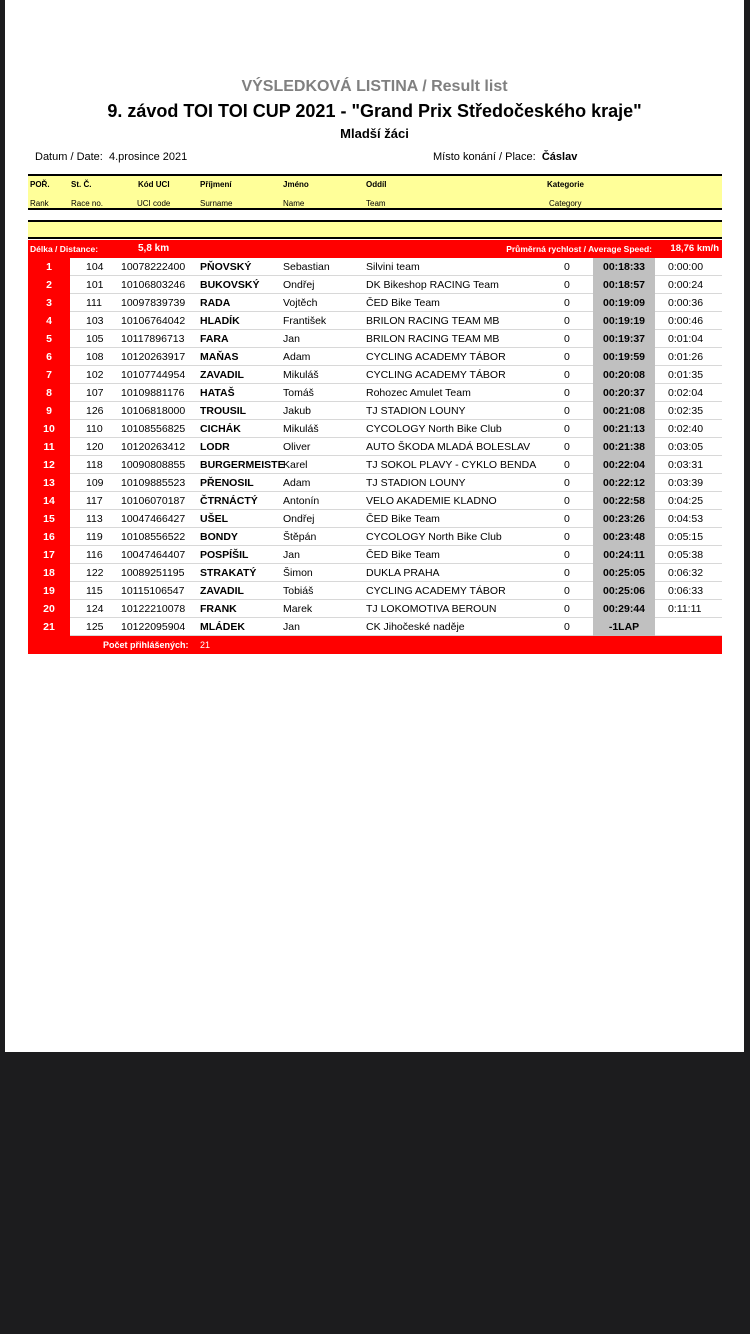 The image size is (750, 1334). I want to click on category-title: Mladší žáci, so click(374, 133).